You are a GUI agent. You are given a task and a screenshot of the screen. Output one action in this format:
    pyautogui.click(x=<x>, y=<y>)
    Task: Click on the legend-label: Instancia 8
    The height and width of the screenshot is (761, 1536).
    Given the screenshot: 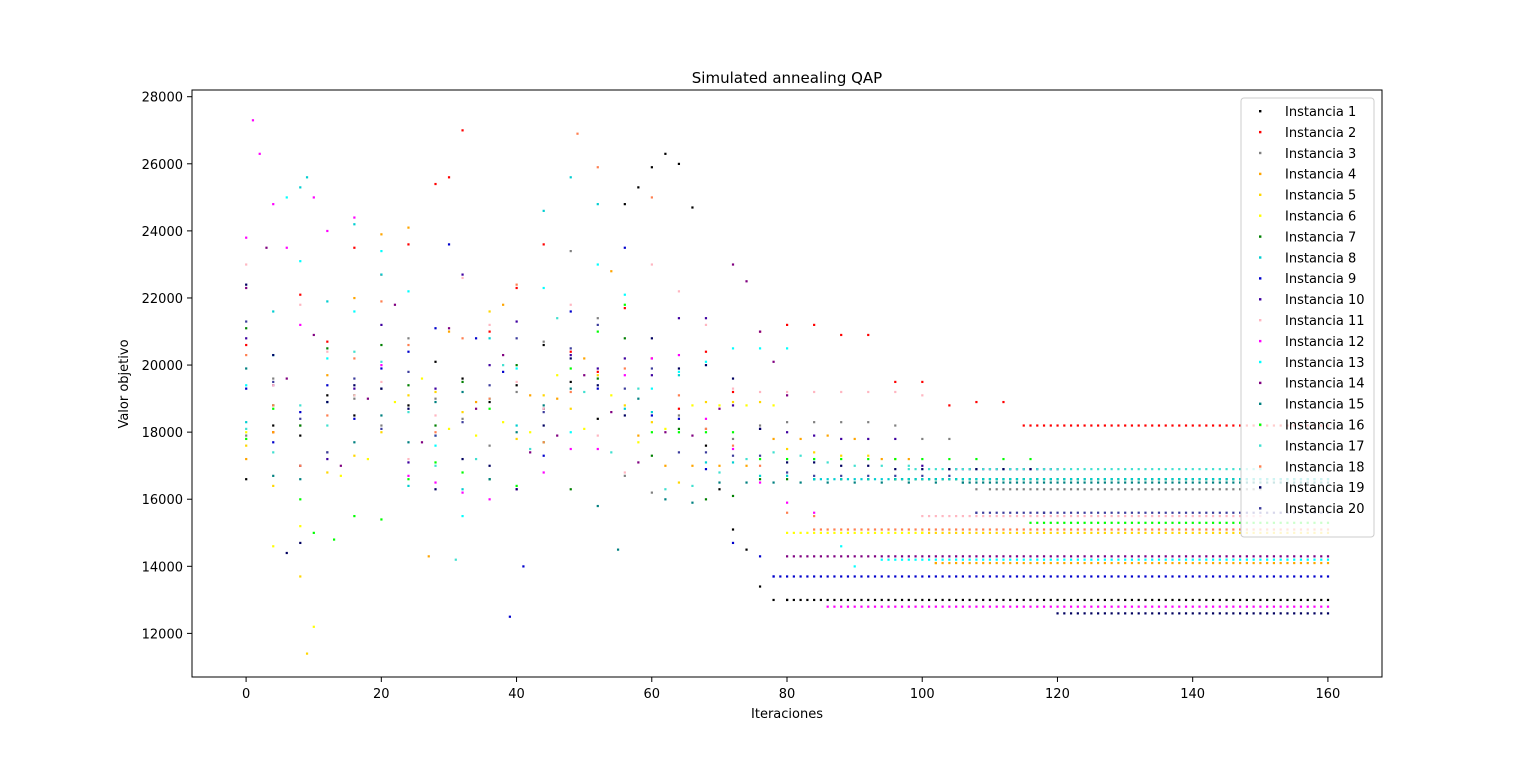 What is the action you would take?
    pyautogui.click(x=1320, y=258)
    